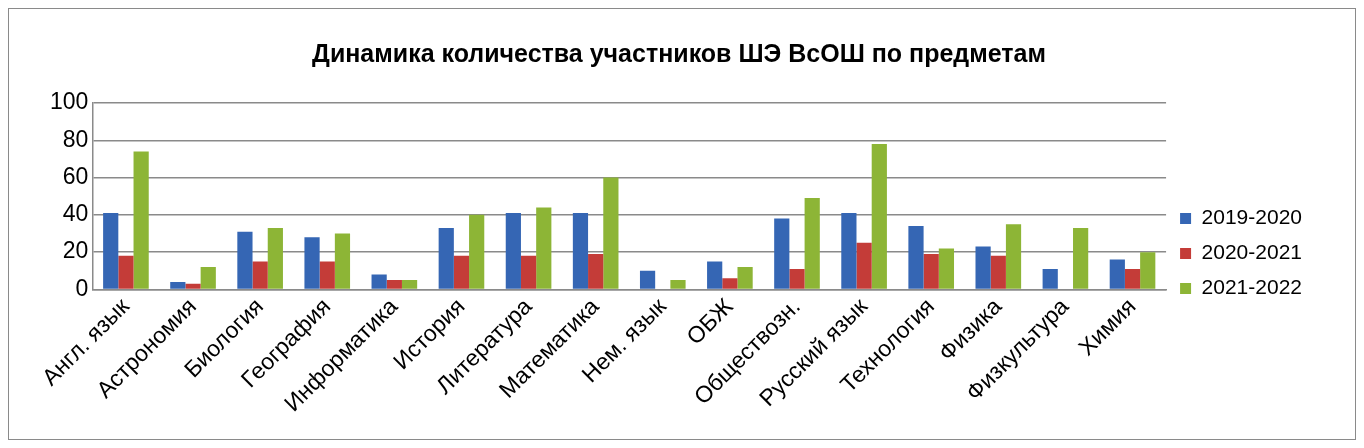 The width and height of the screenshot is (1364, 448). I want to click on legend-label: 2020-2021, so click(1252, 252).